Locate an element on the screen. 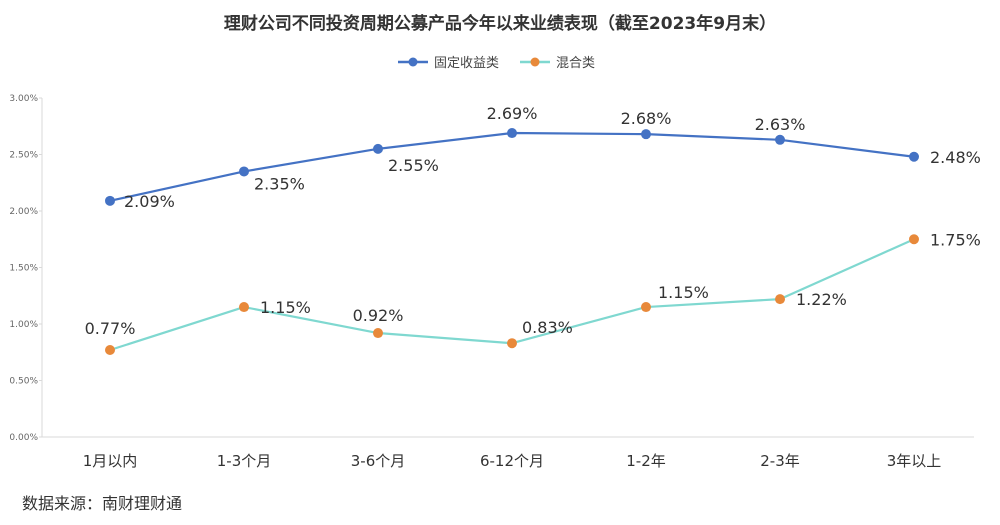 The height and width of the screenshot is (525, 1000). y-tick-label: 1.00% is located at coordinates (23, 325).